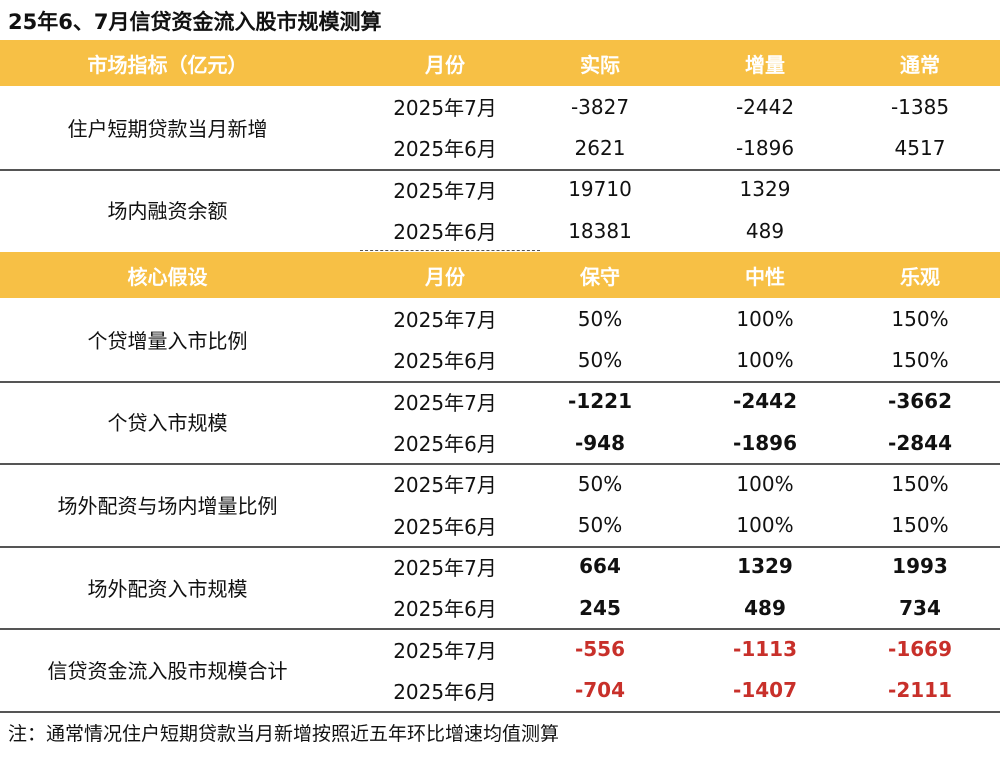 This screenshot has height=759, width=1000. What do you see at coordinates (167, 340) in the screenshot?
I see `group-label: 个贷增量入市比例` at bounding box center [167, 340].